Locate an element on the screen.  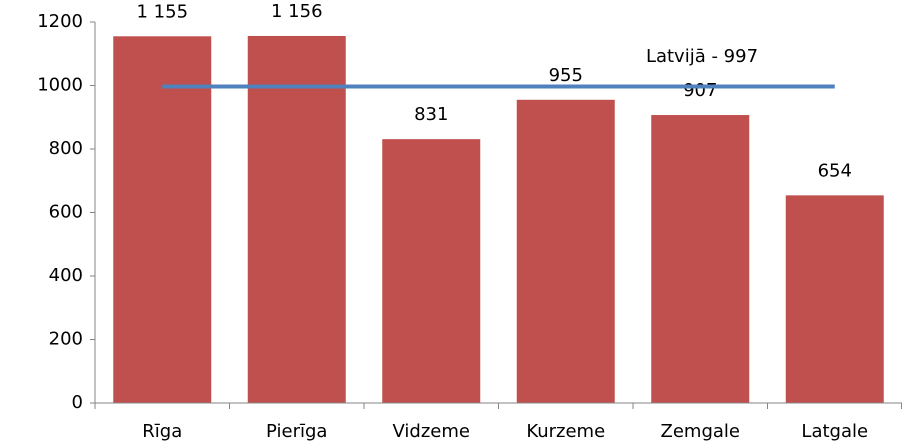
y-tick-label: 600 is located at coordinates (66, 212).